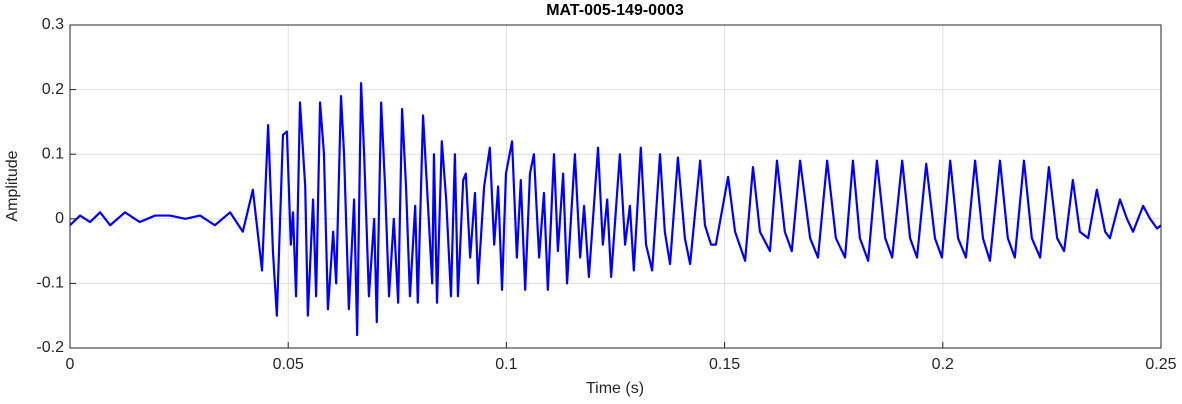 Image resolution: width=1182 pixels, height=404 pixels. What do you see at coordinates (1160, 364) in the screenshot?
I see `x-tick-label: 0.25` at bounding box center [1160, 364].